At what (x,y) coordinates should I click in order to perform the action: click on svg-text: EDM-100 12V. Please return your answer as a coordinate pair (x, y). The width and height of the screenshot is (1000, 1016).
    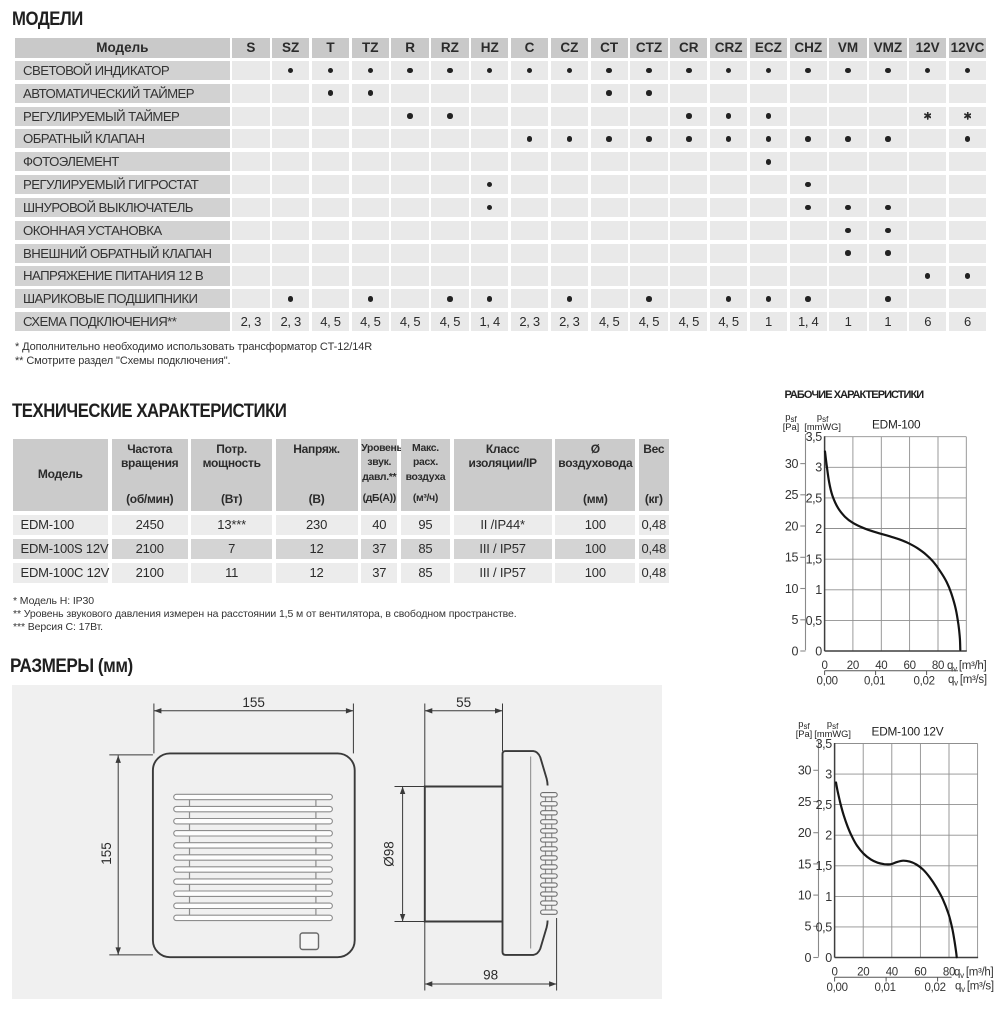
    Looking at the image, I should click on (908, 731).